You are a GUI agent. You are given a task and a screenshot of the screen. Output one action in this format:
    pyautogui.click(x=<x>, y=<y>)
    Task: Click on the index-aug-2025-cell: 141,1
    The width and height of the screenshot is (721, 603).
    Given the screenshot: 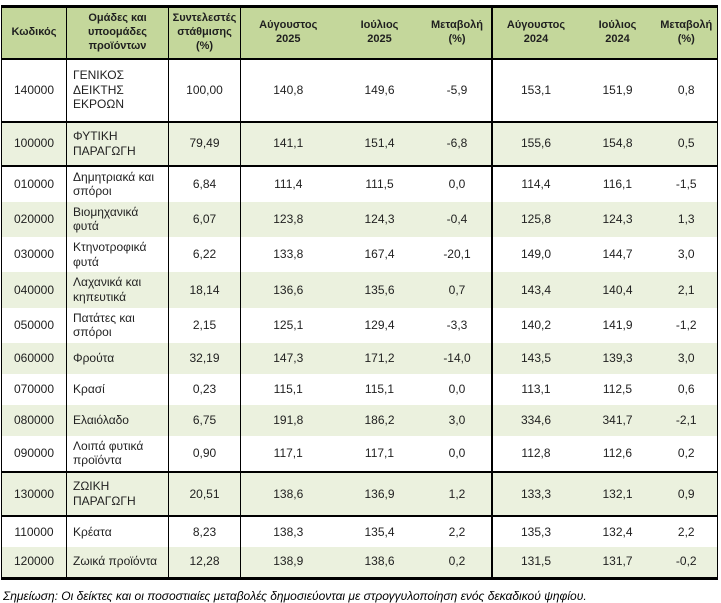 What is the action you would take?
    pyautogui.click(x=288, y=143)
    